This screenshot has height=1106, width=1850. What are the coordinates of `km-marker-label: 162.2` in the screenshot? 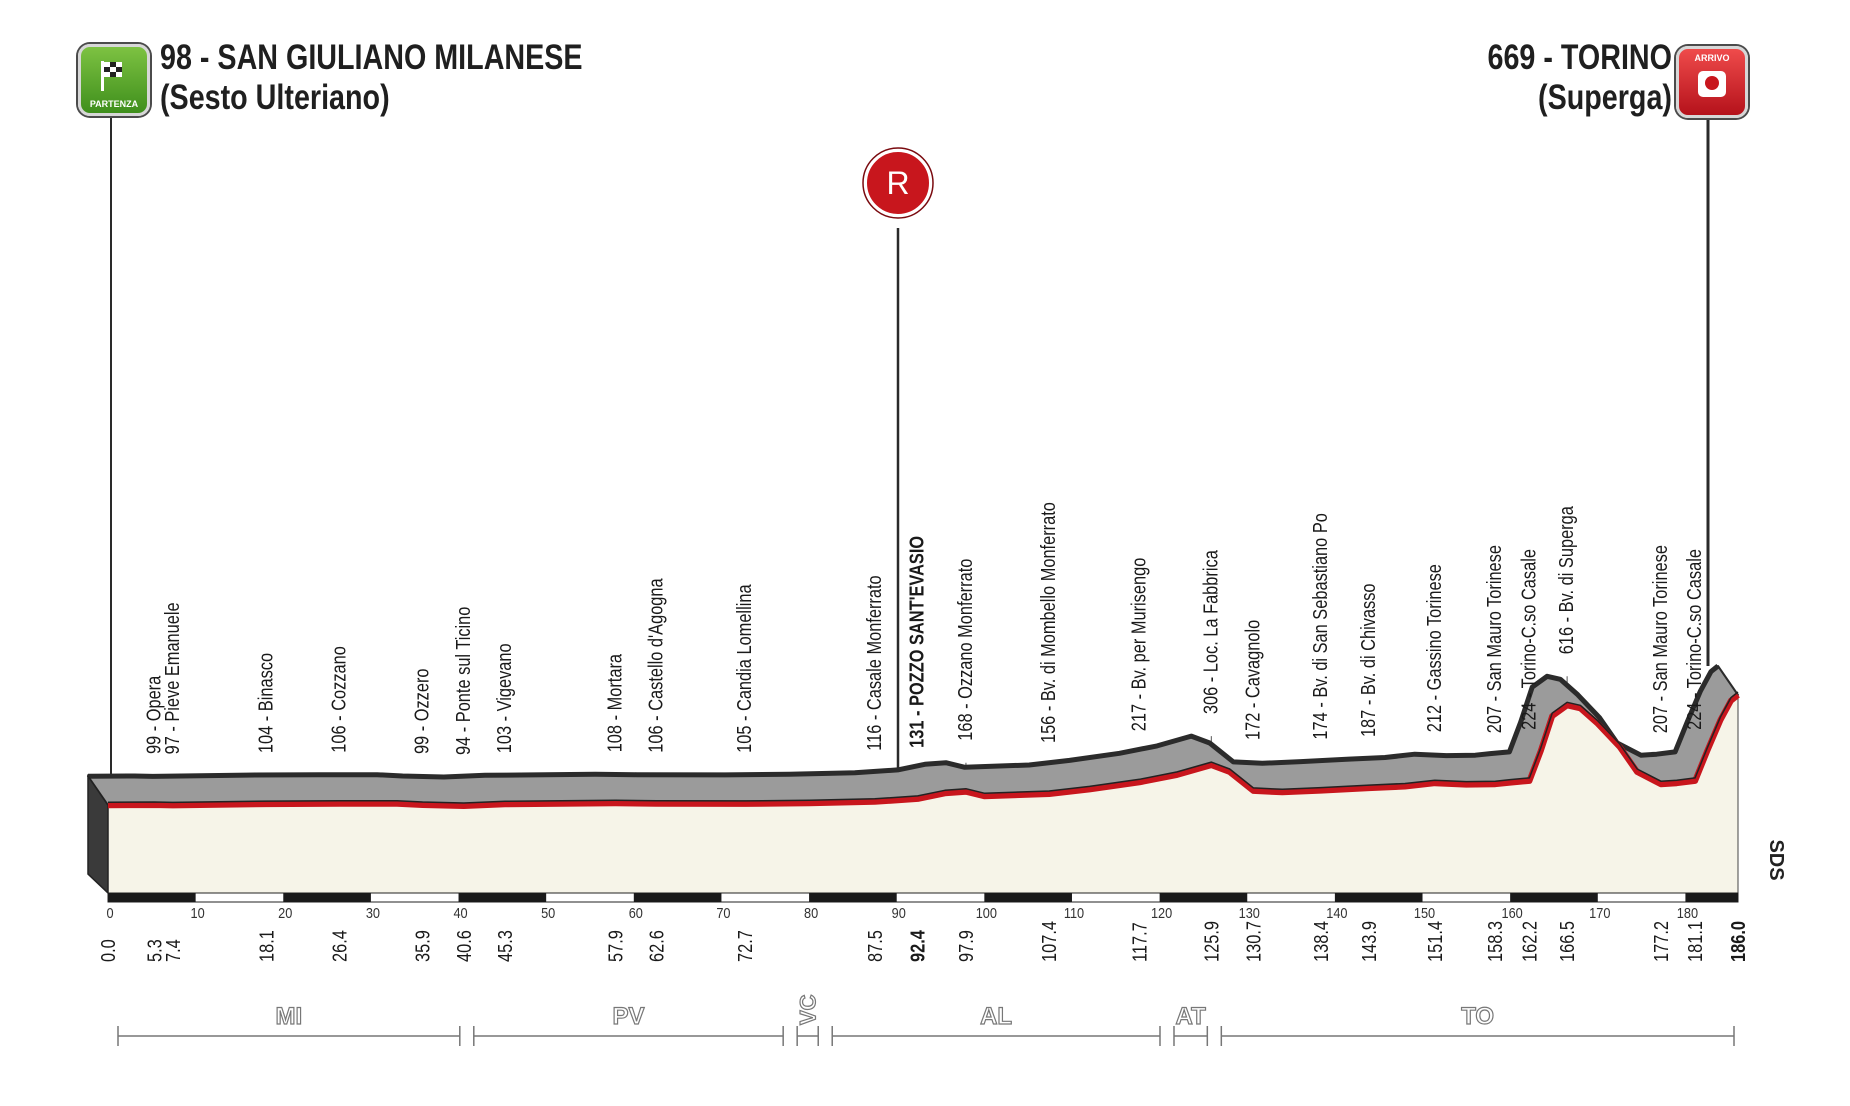 It's located at (1529, 941).